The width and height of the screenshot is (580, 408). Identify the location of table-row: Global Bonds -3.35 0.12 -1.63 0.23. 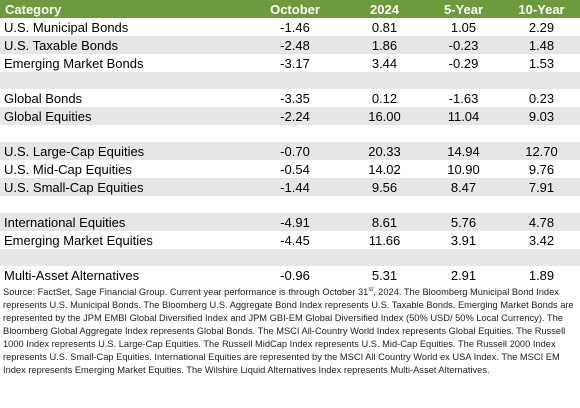
(290, 98).